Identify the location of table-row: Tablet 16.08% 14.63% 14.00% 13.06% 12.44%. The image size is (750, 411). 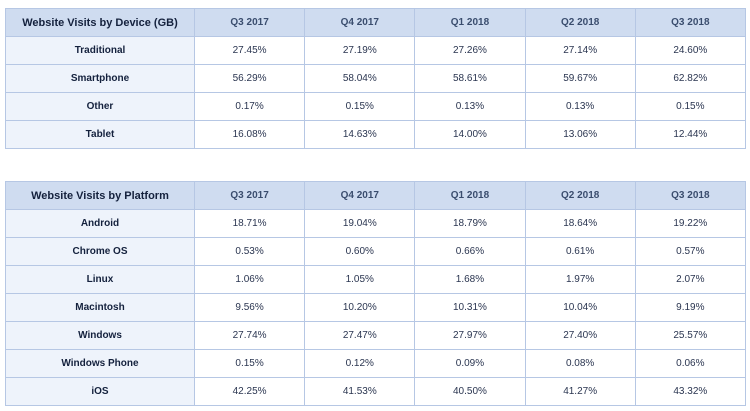
(375, 134).